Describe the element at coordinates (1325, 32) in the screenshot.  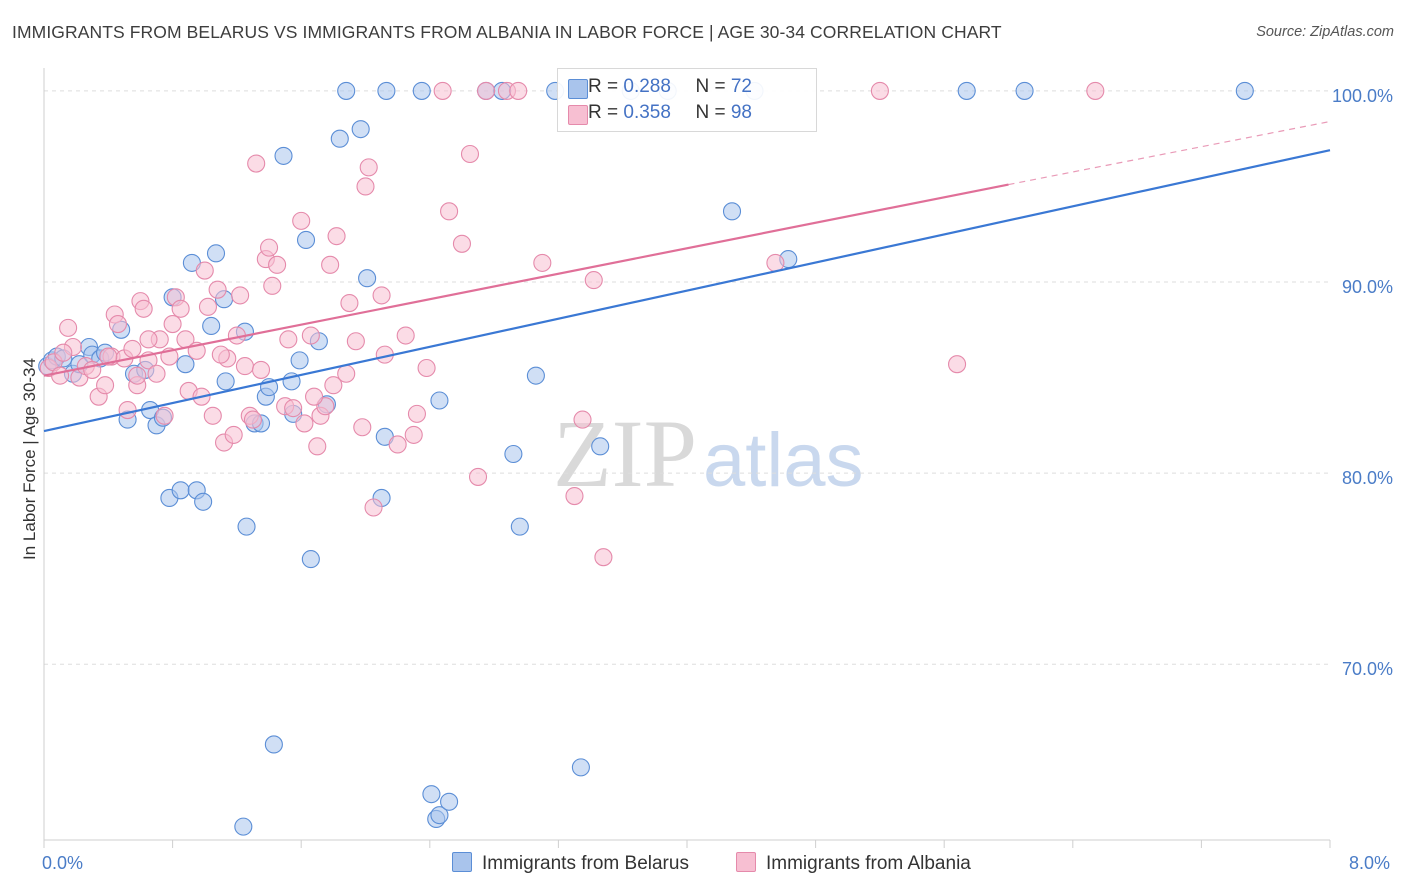
I see `source-label: Source: ZipAtlas.com` at that location.